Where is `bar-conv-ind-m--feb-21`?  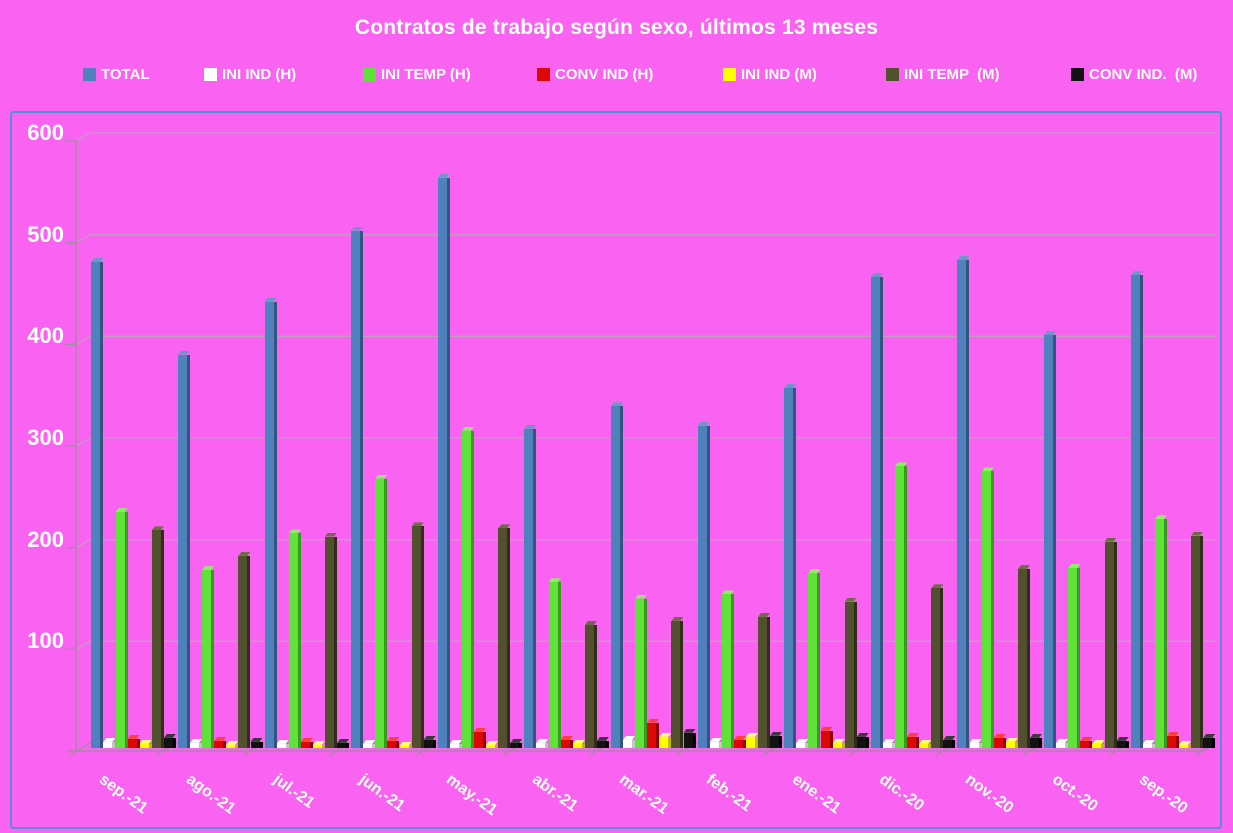
bar-conv-ind-m--feb-21 is located at coordinates (776, 739).